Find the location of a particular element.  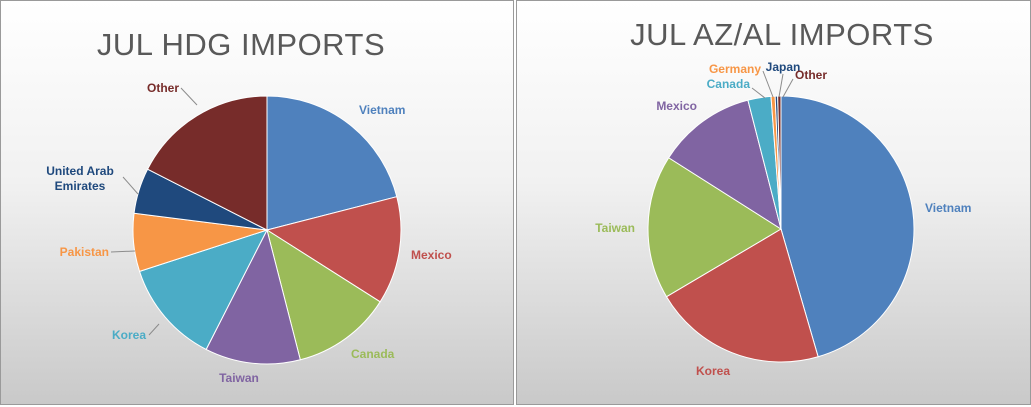

chart-title: JUL AZ/AL IMPORTS is located at coordinates (782, 34).